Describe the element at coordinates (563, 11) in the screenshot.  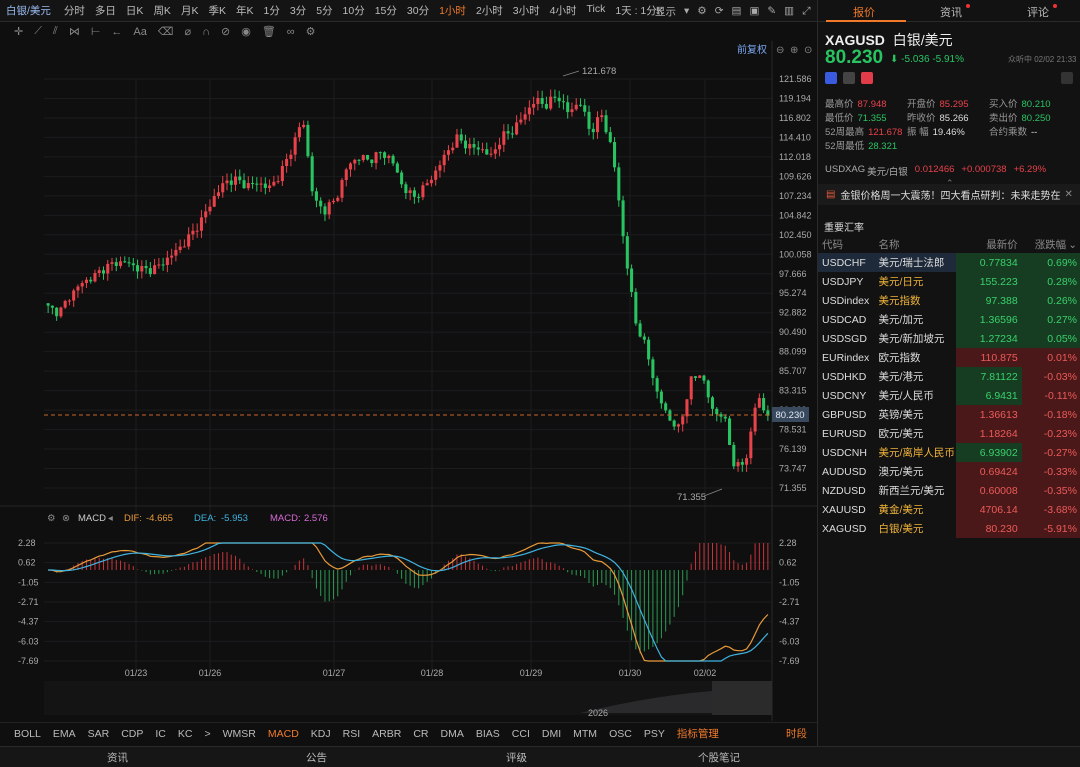
I see `timeframe-button: 4小时` at that location.